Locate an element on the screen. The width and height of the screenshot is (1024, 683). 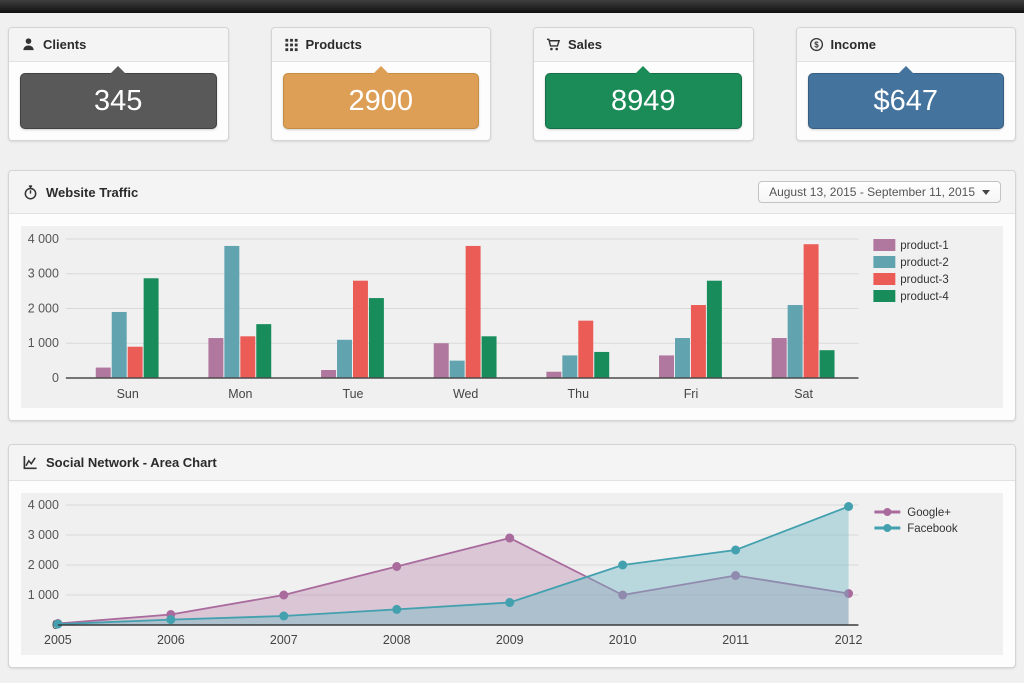
date-range-label: August 13, 2015 - September 11, 2015 is located at coordinates (872, 192).